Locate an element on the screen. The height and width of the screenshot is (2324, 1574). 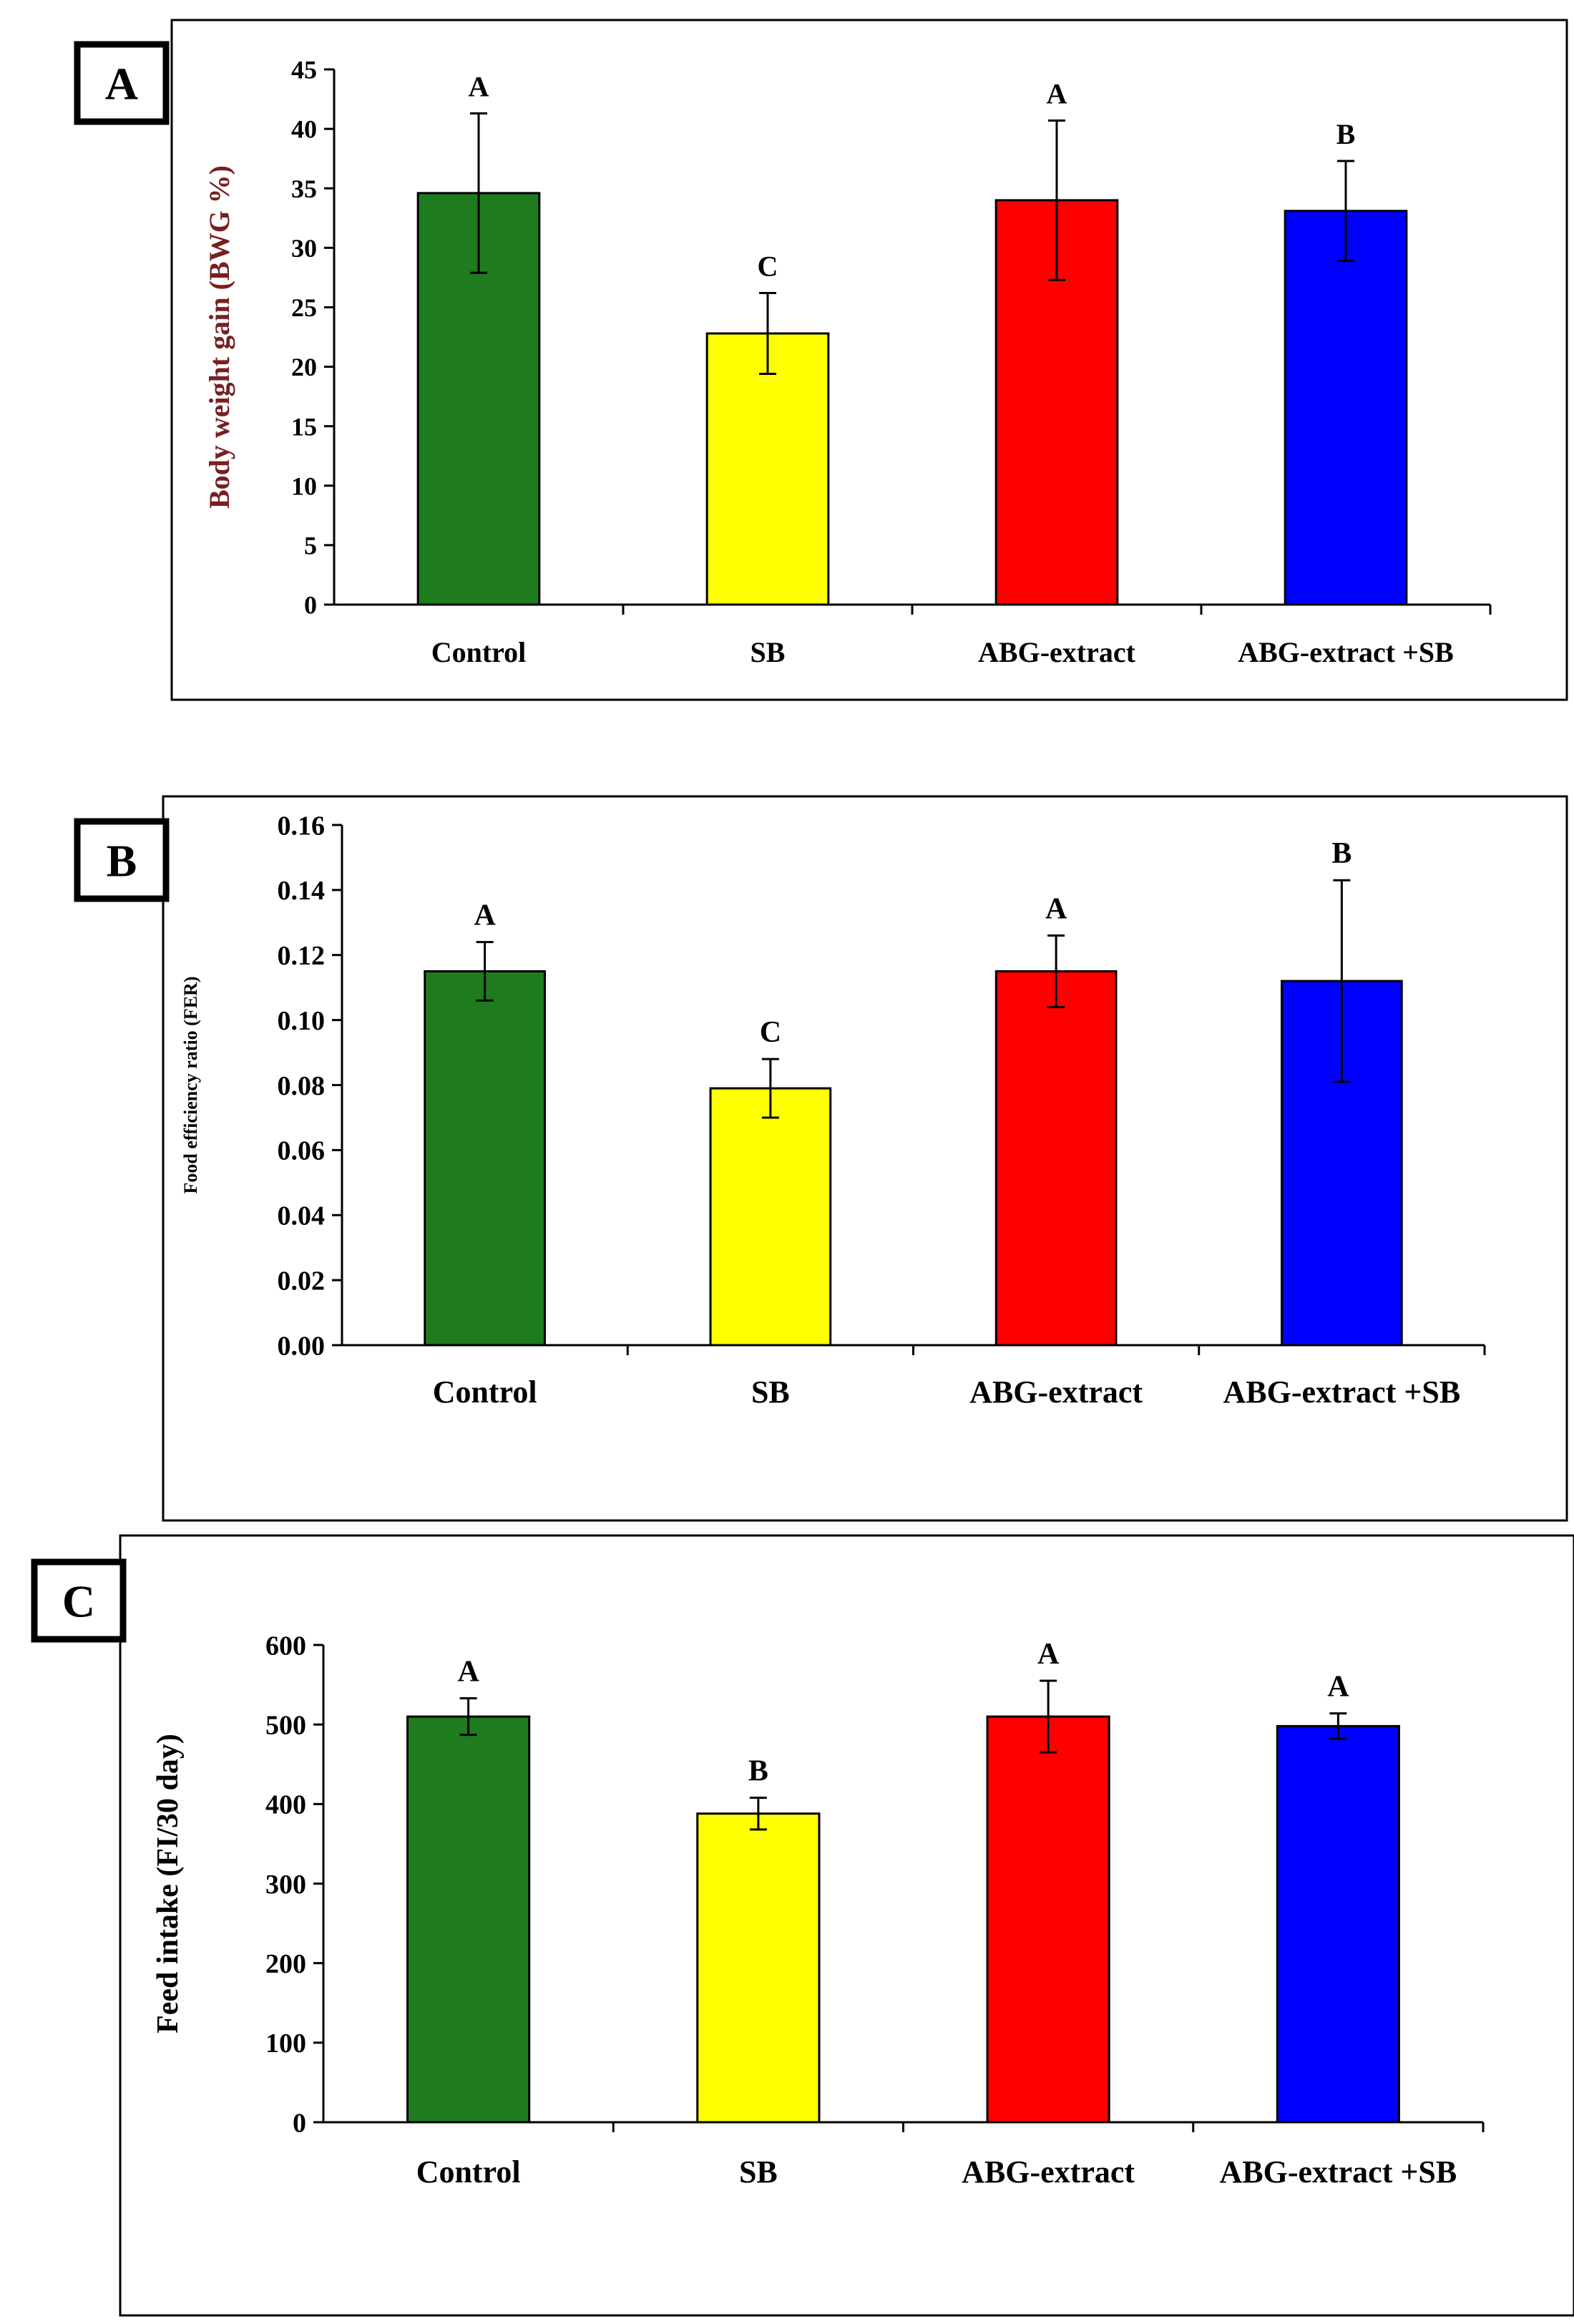
panel-label: A is located at coordinates (122, 84).